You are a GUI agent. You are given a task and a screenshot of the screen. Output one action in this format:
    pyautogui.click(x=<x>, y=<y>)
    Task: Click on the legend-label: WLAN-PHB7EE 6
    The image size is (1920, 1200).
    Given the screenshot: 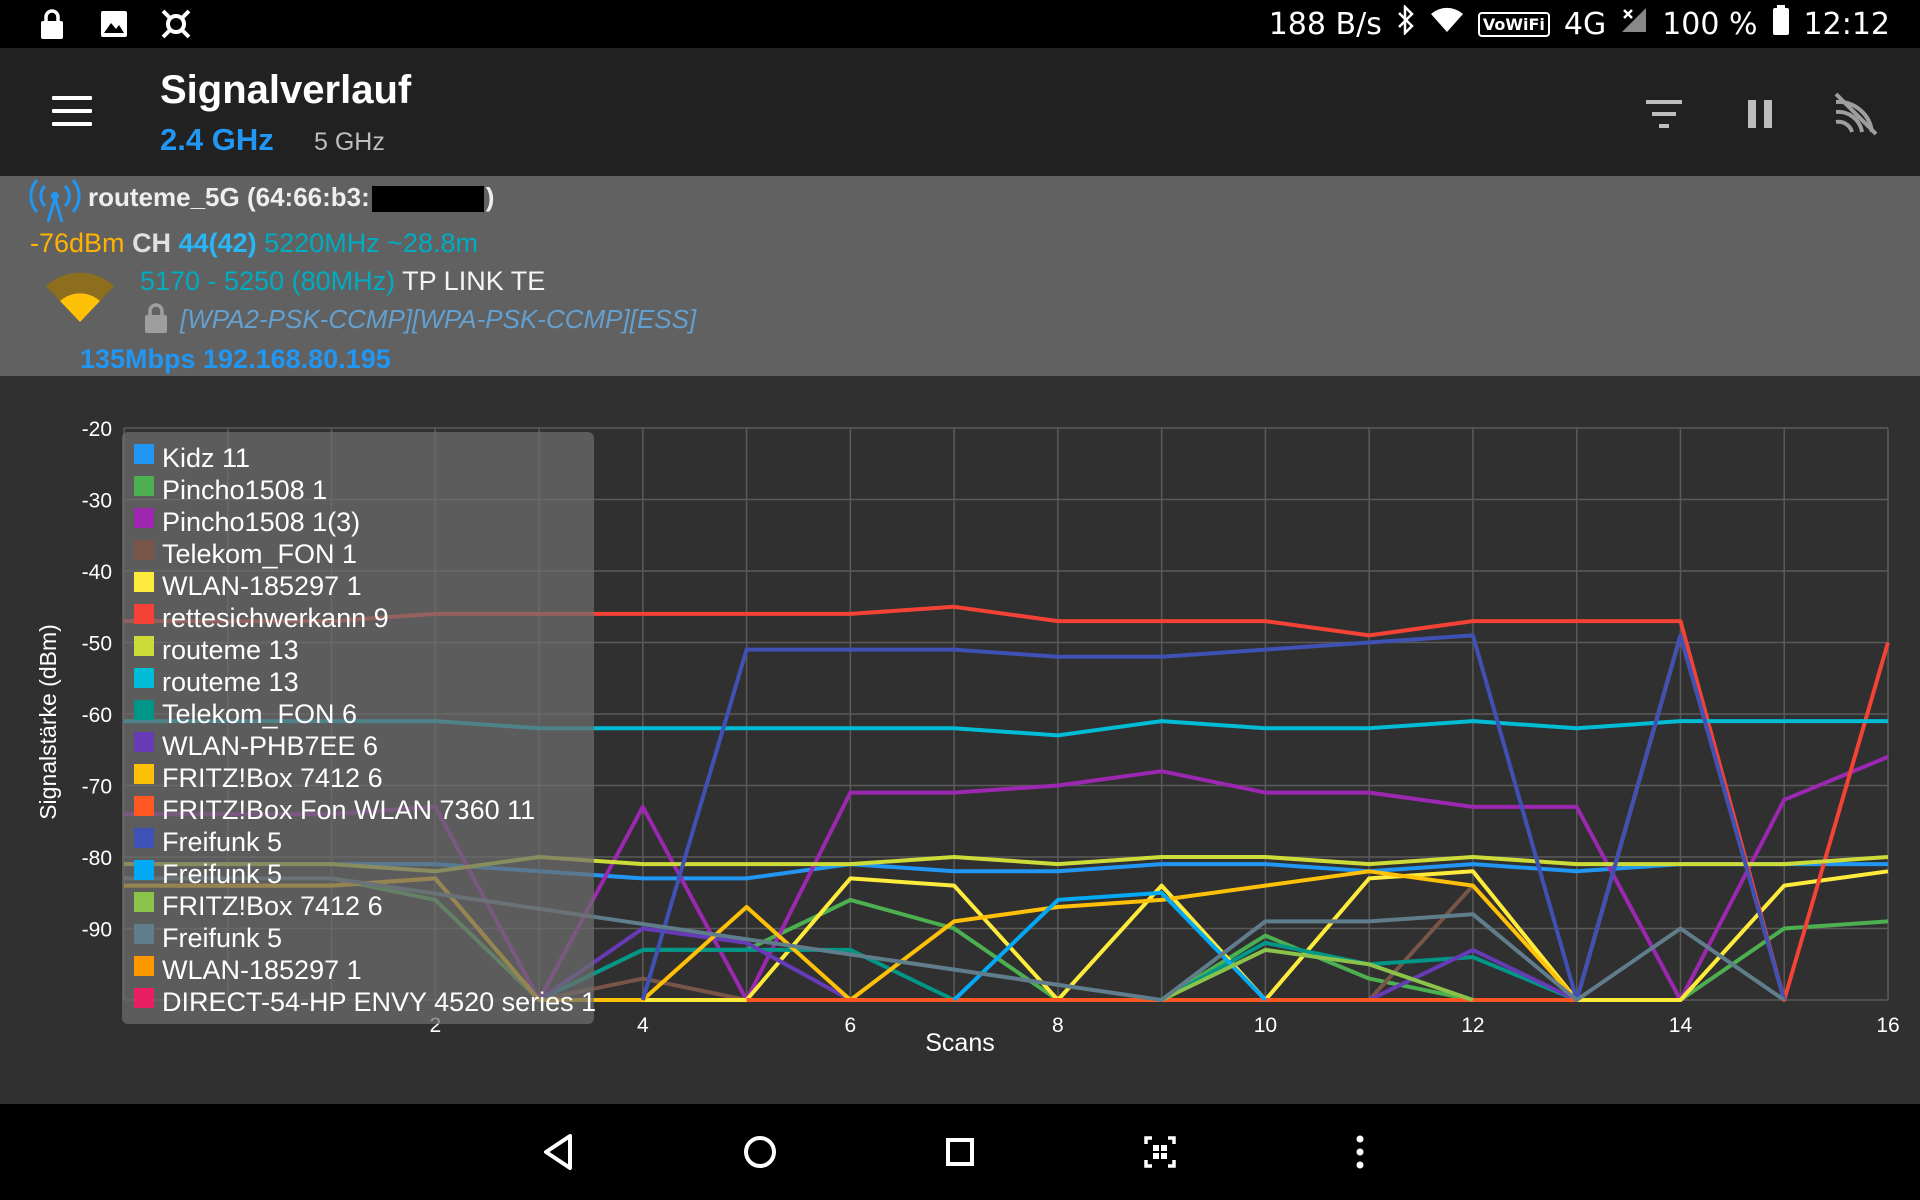 What is the action you would take?
    pyautogui.click(x=270, y=745)
    